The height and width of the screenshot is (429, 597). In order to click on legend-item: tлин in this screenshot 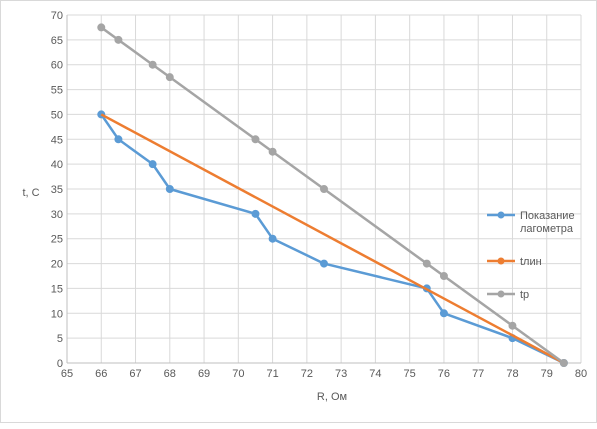, I will do `click(514, 262)`.